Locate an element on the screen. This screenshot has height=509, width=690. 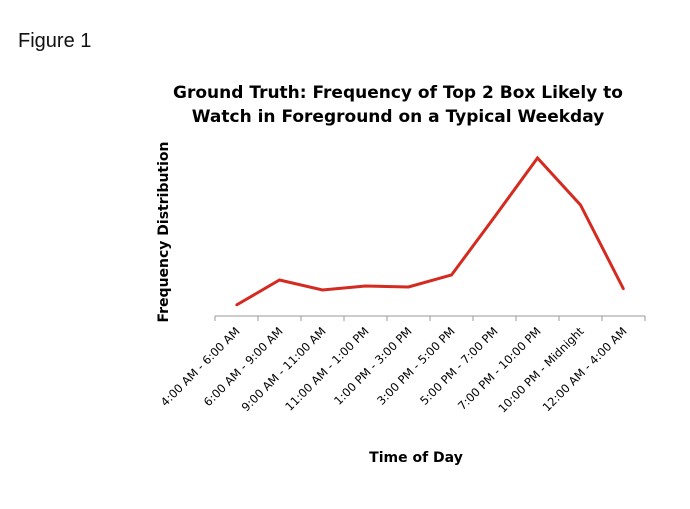
x-tick-label: 5:00 PM - 7:00 PM is located at coordinates (459, 366).